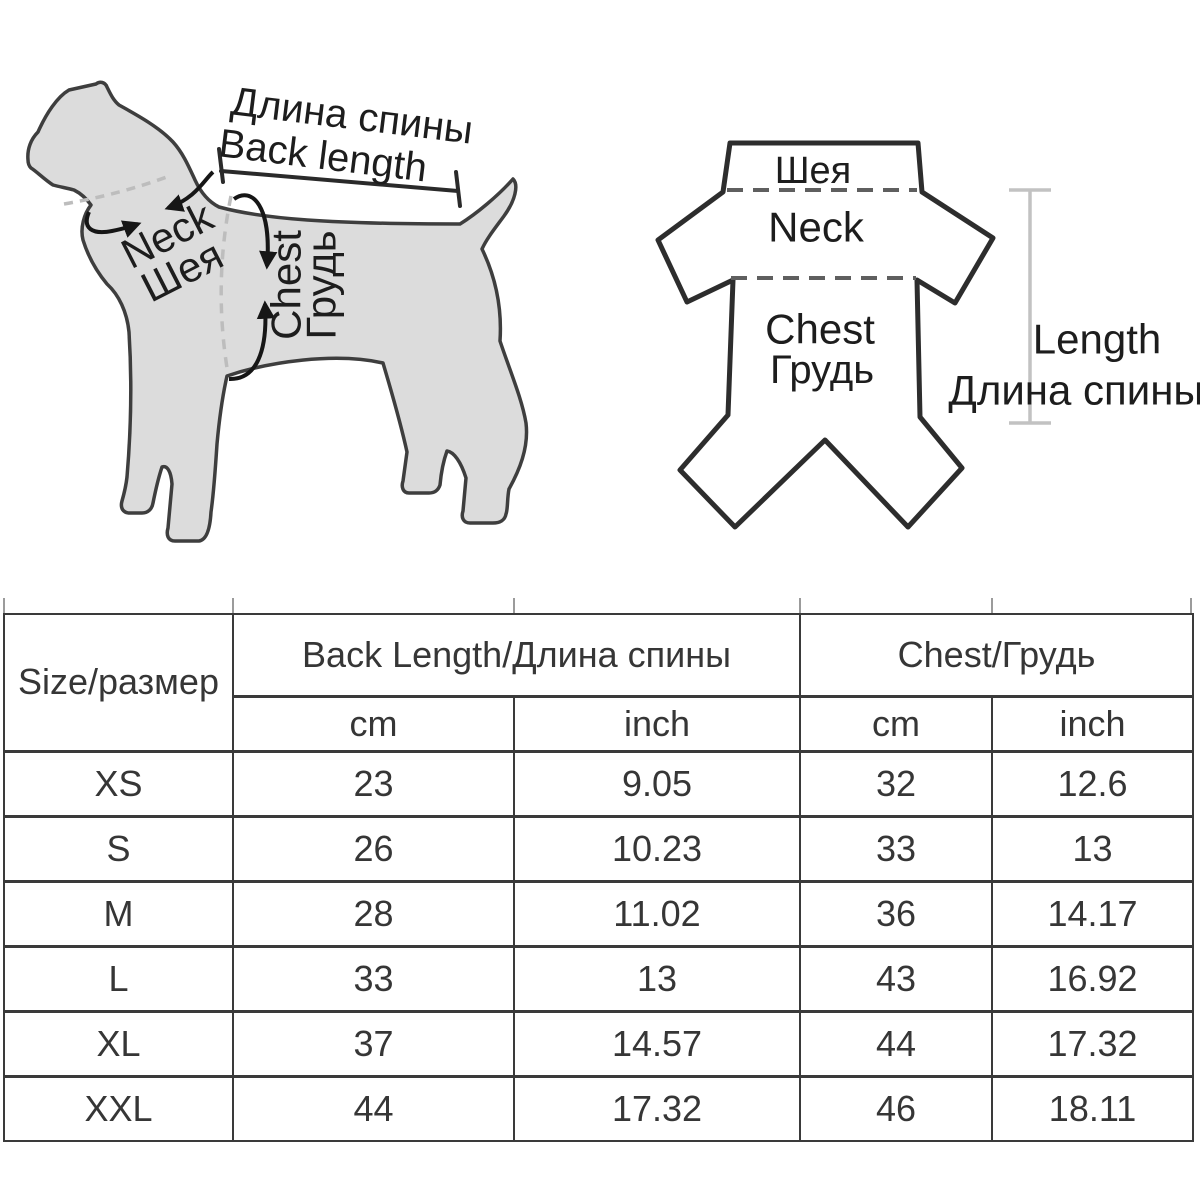  Describe the element at coordinates (820, 329) in the screenshot. I see `garment-chest-label-en: Chest` at that location.